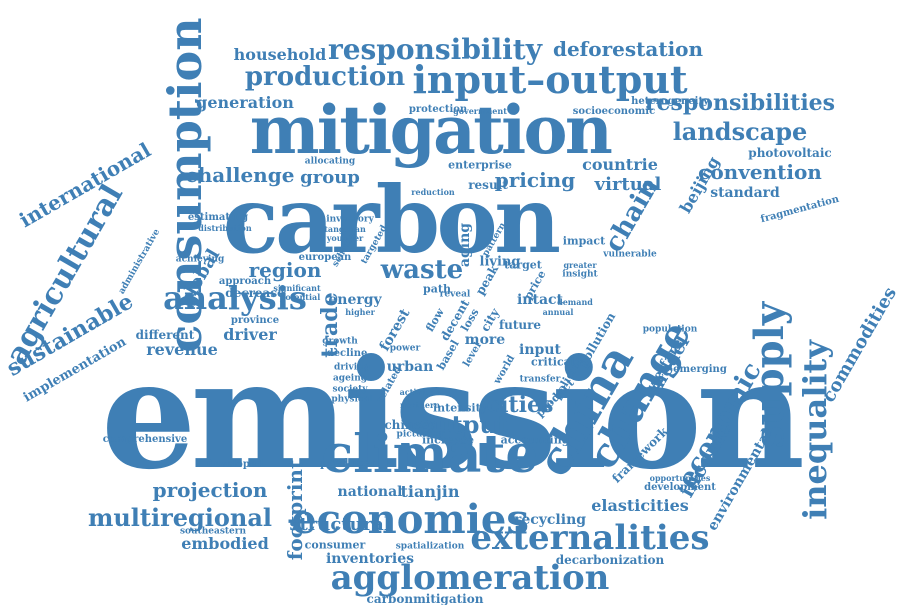  What do you see at coordinates (553, 362) in the screenshot?
I see `word-critical: critical` at bounding box center [553, 362].